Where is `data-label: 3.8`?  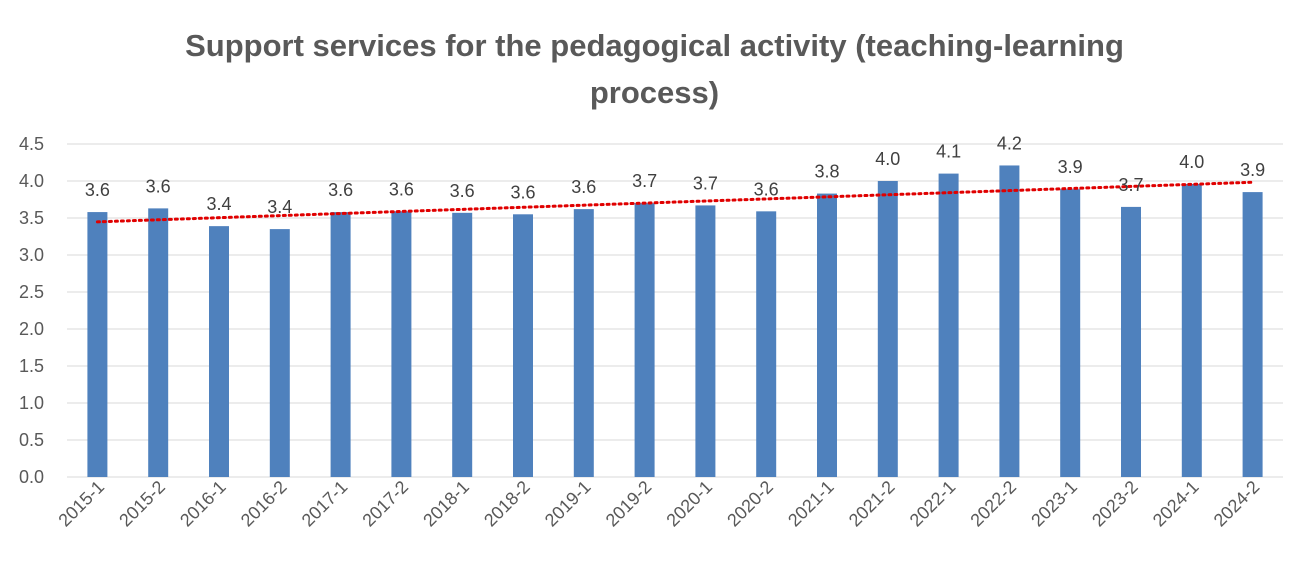
data-label: 3.8 is located at coordinates (826, 172).